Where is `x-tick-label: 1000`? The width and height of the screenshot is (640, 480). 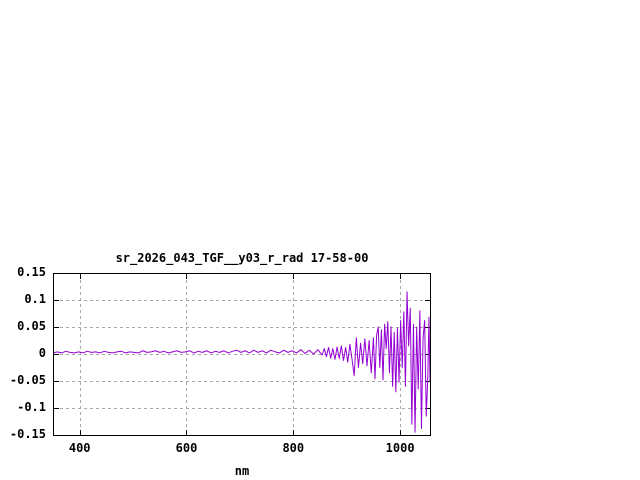 x-tick-label: 1000 is located at coordinates (400, 448).